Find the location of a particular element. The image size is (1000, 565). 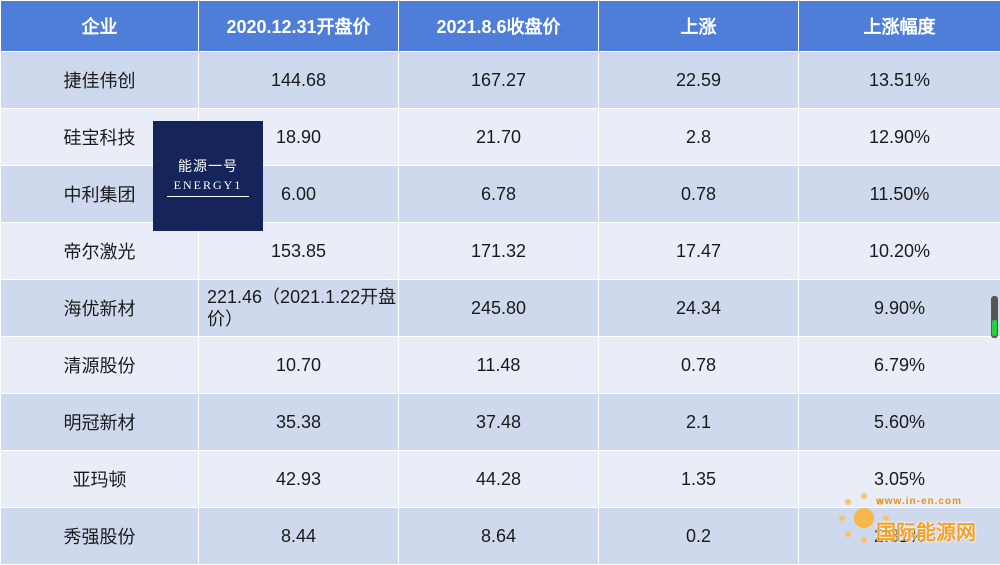

cell-rise-percent: 3.05% is located at coordinates (899, 479).